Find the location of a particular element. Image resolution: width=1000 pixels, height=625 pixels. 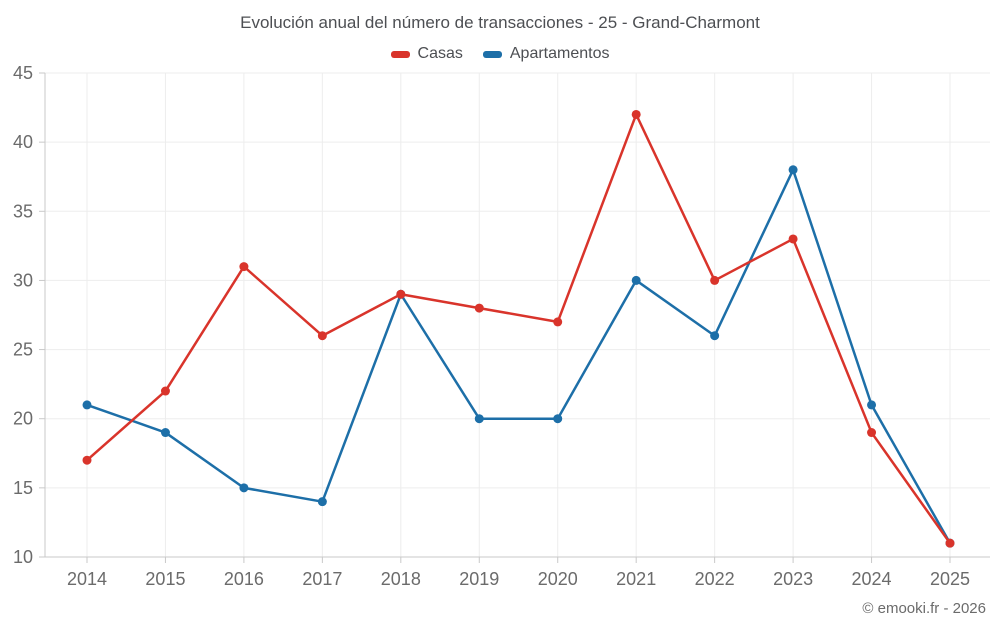

x-tick-label: 2024 is located at coordinates (872, 579).